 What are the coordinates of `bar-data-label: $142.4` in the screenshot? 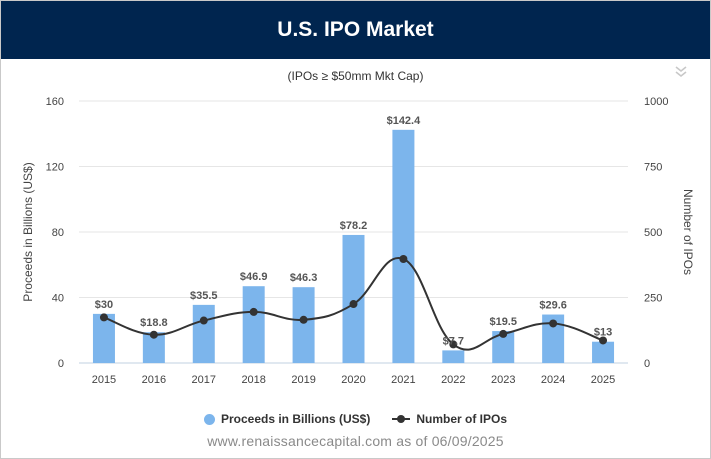 It's located at (404, 121).